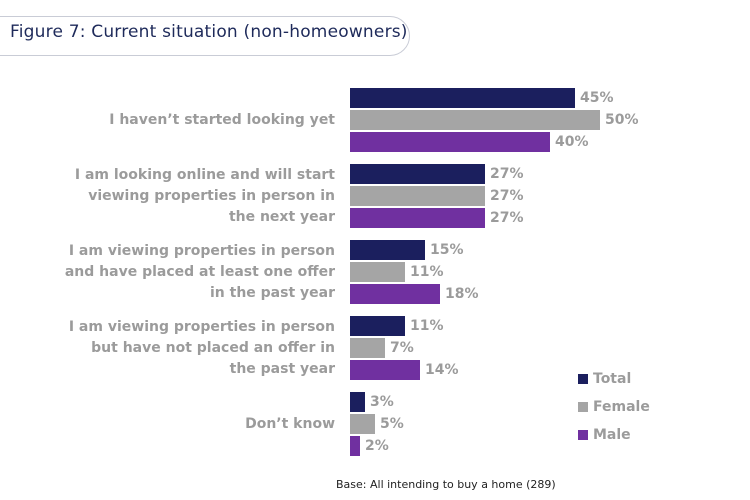  What do you see at coordinates (597, 98) in the screenshot?
I see `data-label: 45%` at bounding box center [597, 98].